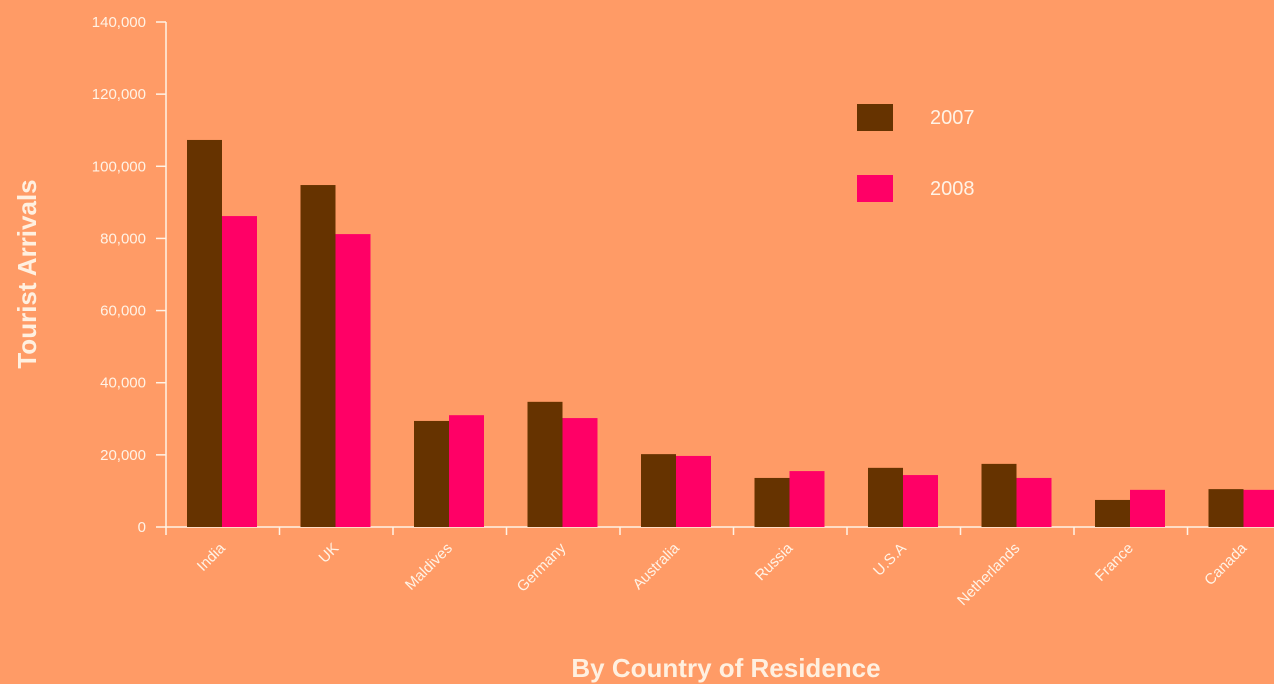  What do you see at coordinates (123, 311) in the screenshot?
I see `y-tick-label: 60,000` at bounding box center [123, 311].